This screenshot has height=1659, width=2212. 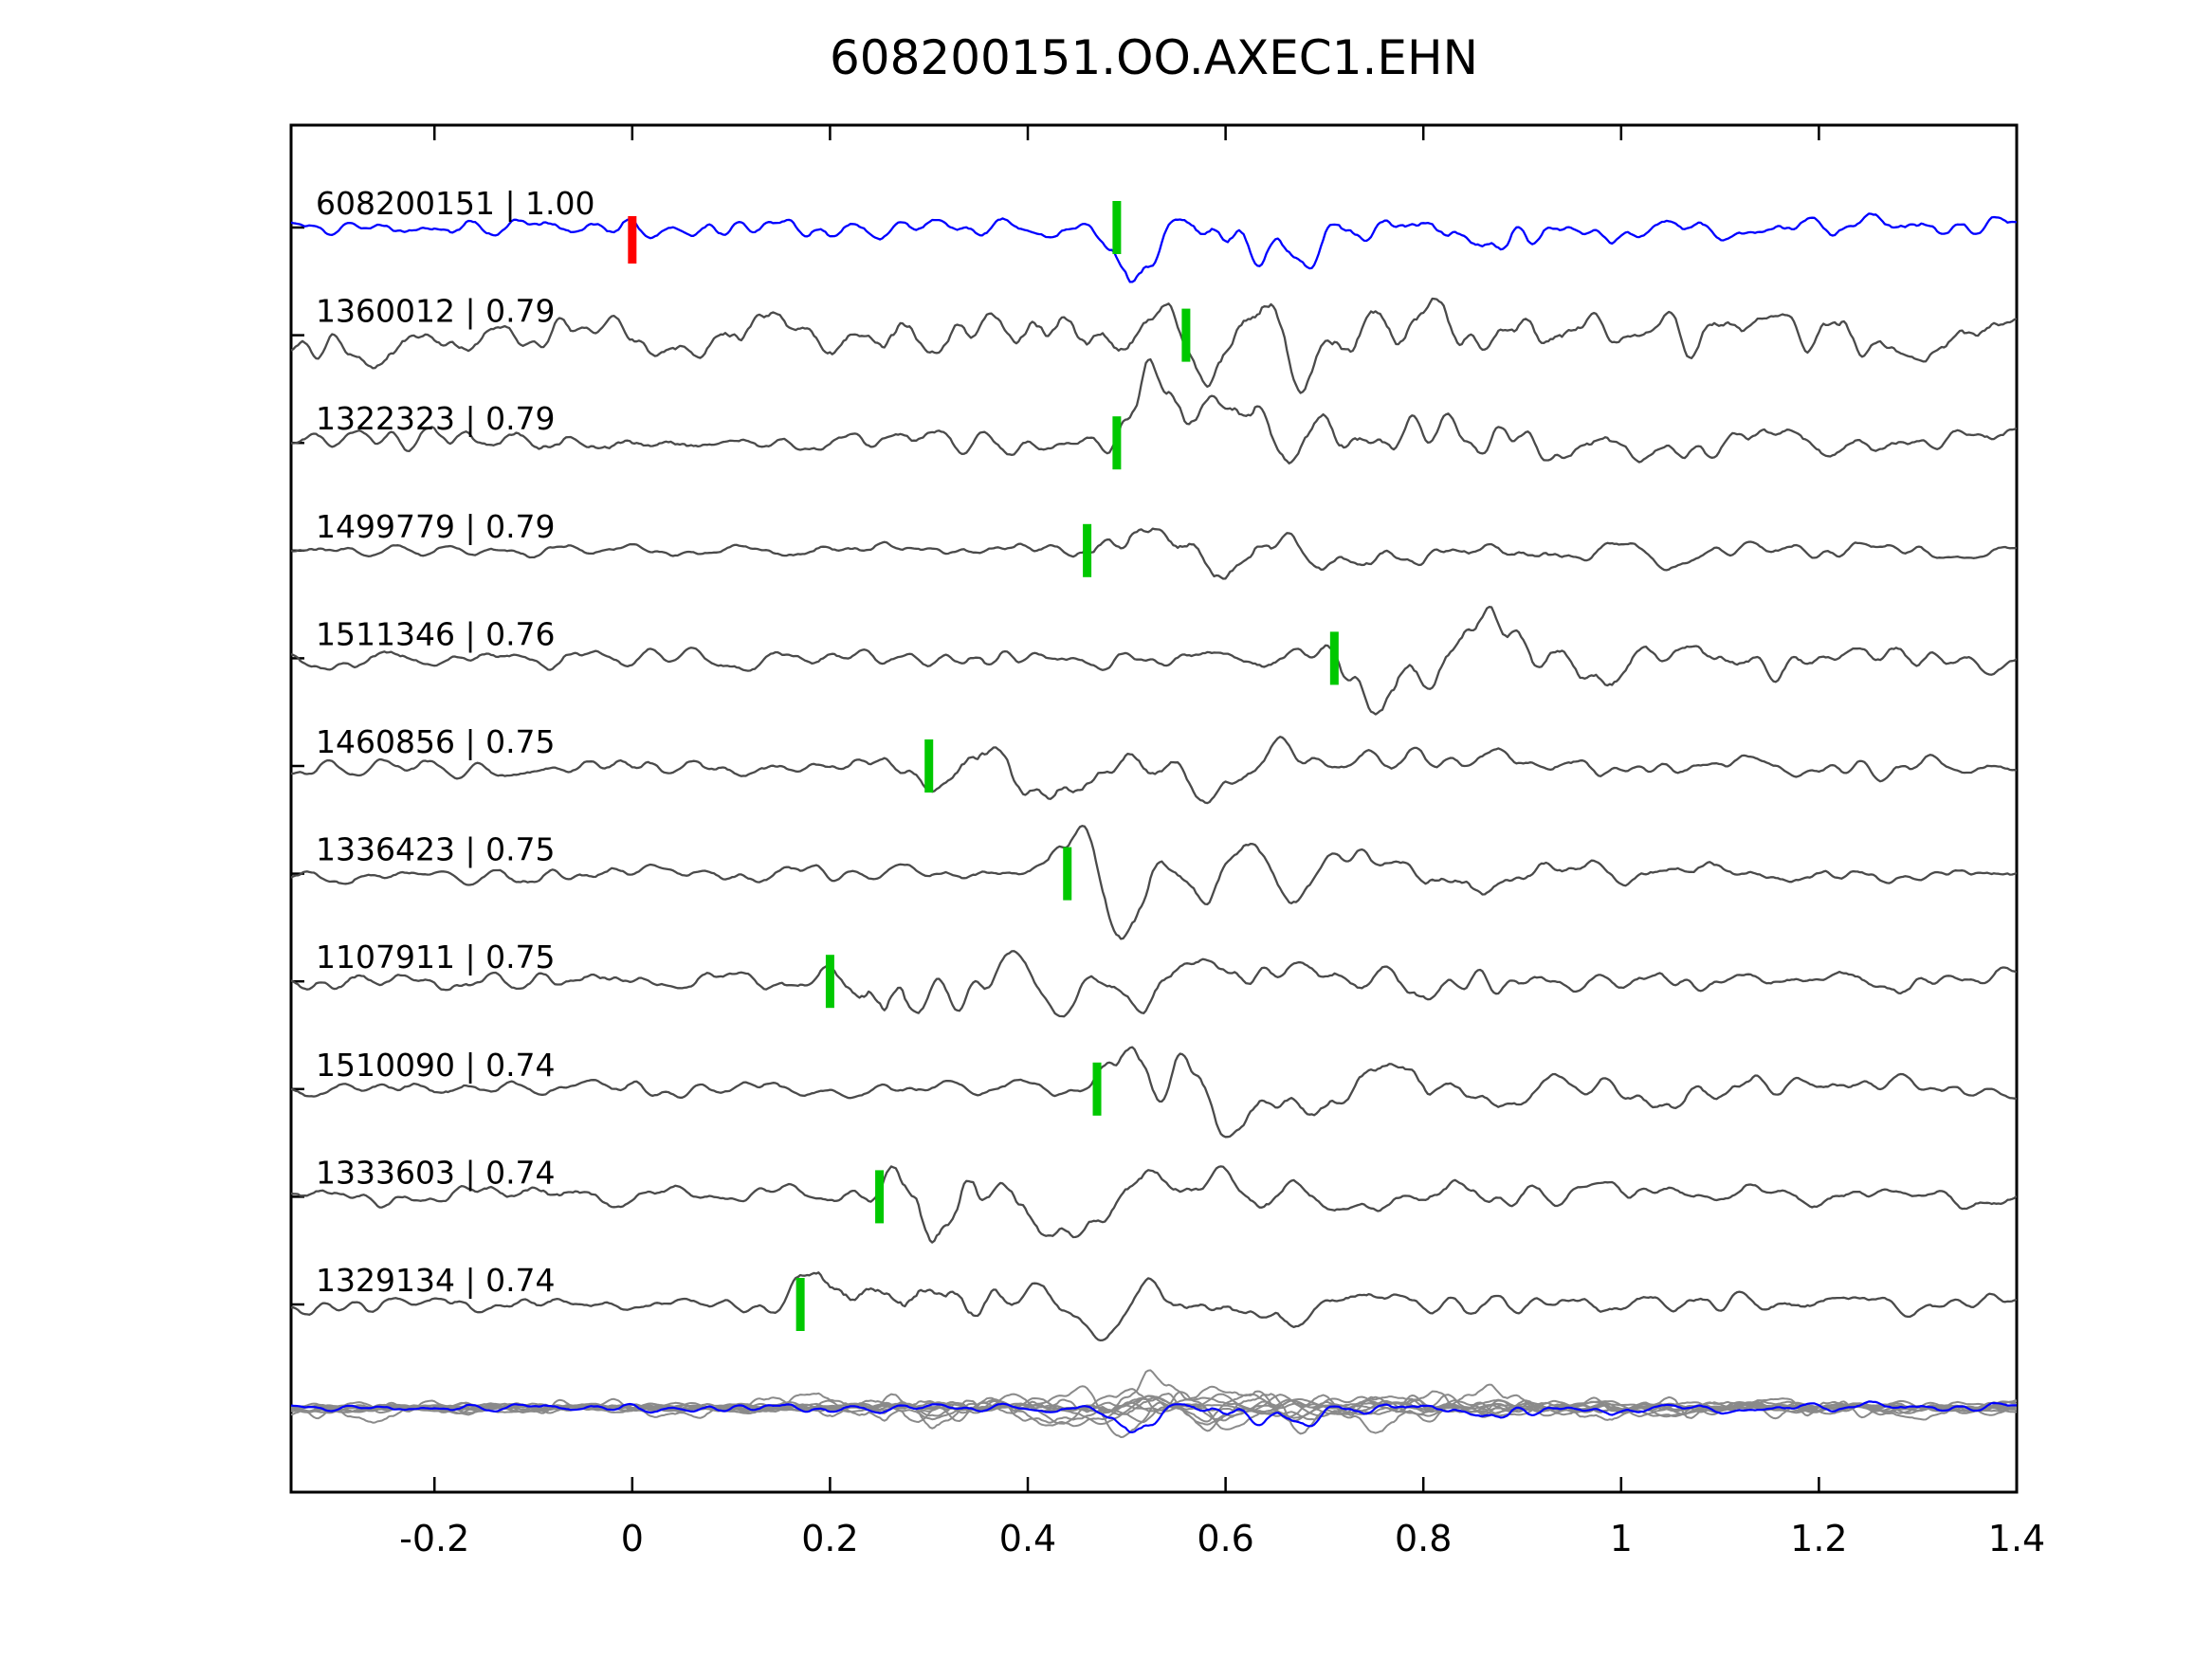 What do you see at coordinates (632, 240) in the screenshot?
I see `template-pick-marker` at bounding box center [632, 240].